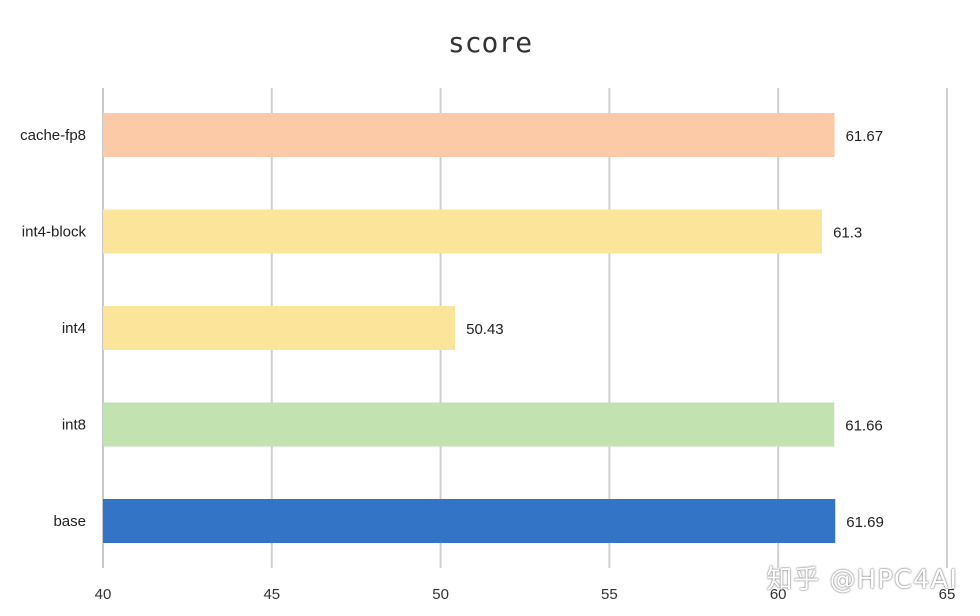  I want to click on category-labels: cache-fp8 int4-block int4 int8 base, so click(53, 328).